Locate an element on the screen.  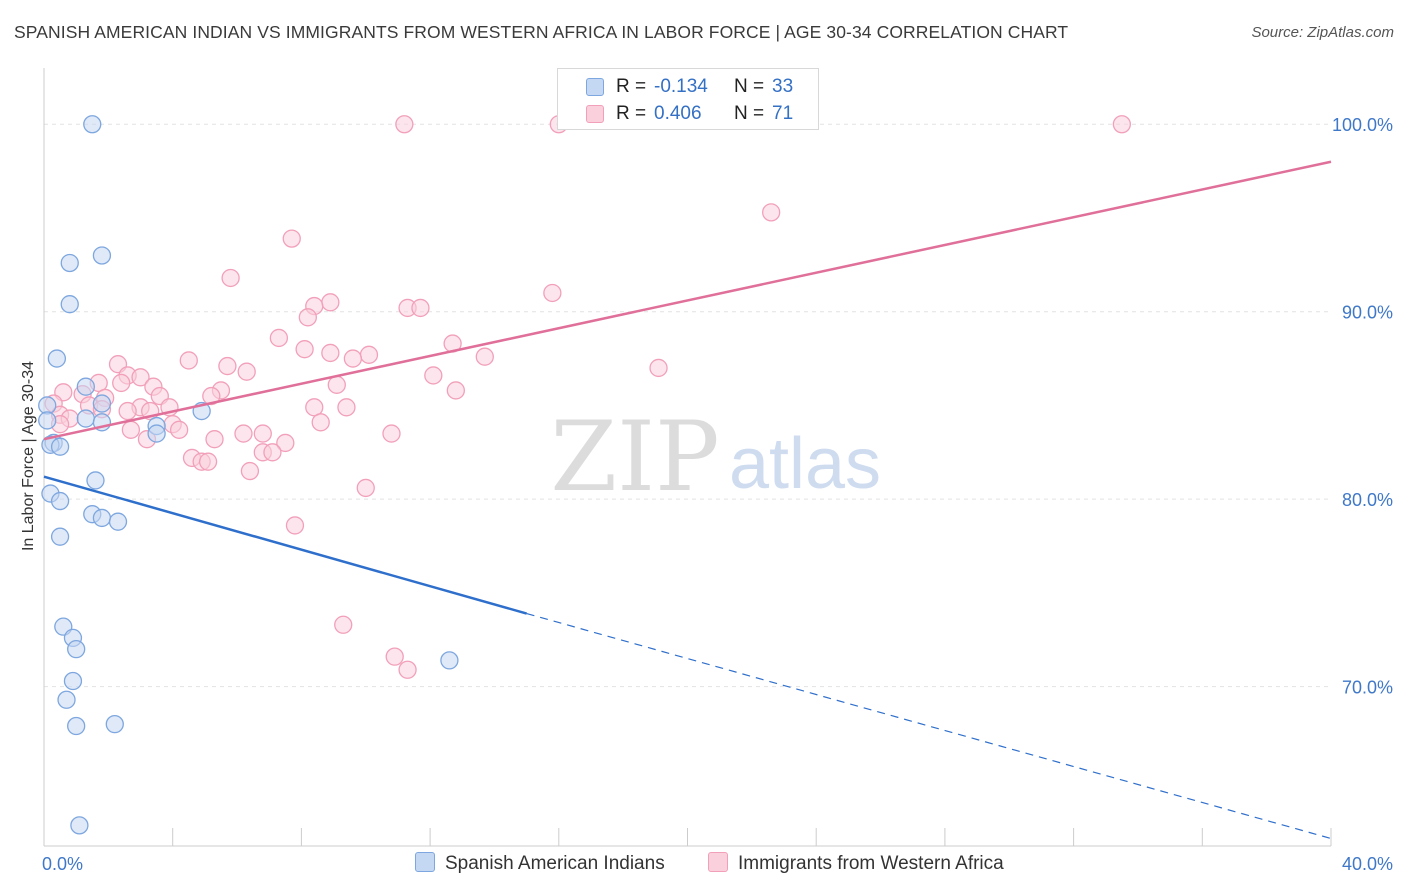
legend-swatch-blue is located at coordinates (425, 862).